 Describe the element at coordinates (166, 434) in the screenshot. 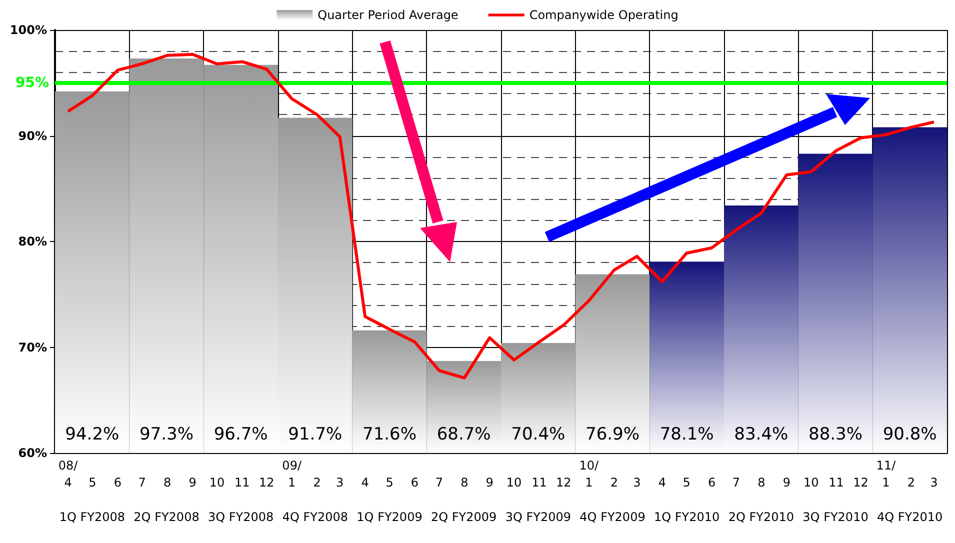

I see `data-label: 97.3%` at that location.